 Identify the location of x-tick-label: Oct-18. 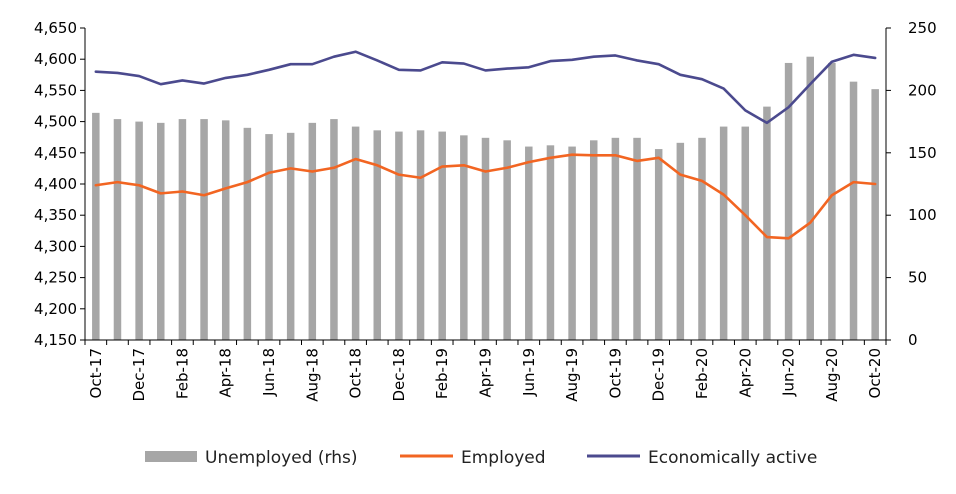
(356, 373).